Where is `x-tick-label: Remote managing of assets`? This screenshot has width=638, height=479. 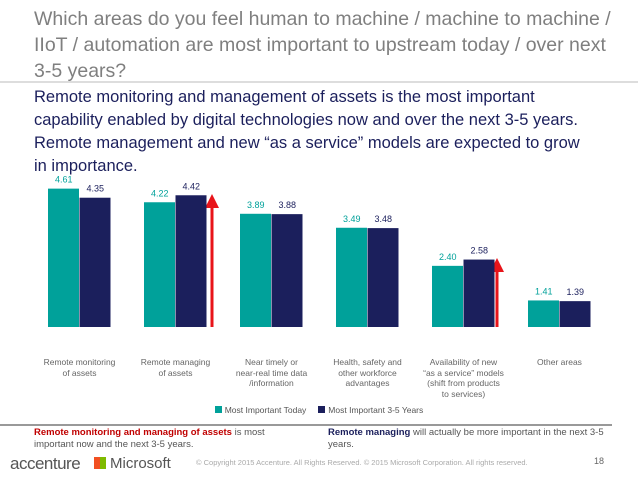
x-tick-label: Remote managing of assets is located at coordinates (175, 367).